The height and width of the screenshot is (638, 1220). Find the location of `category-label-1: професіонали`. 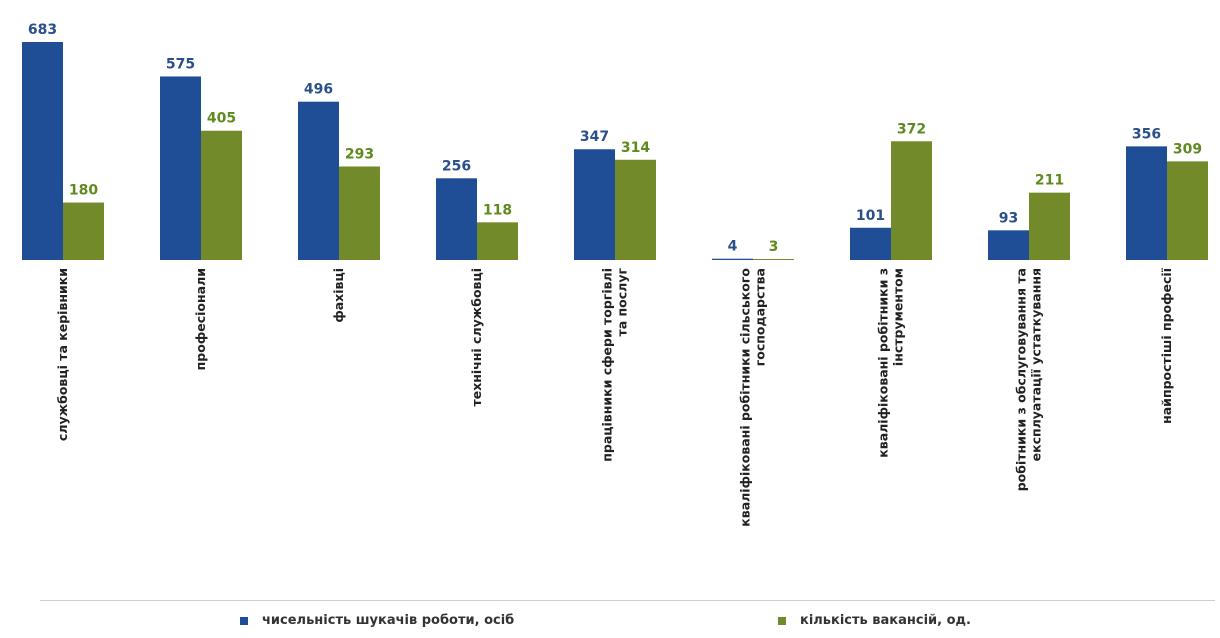

category-label-1: професіонали is located at coordinates (200, 319).